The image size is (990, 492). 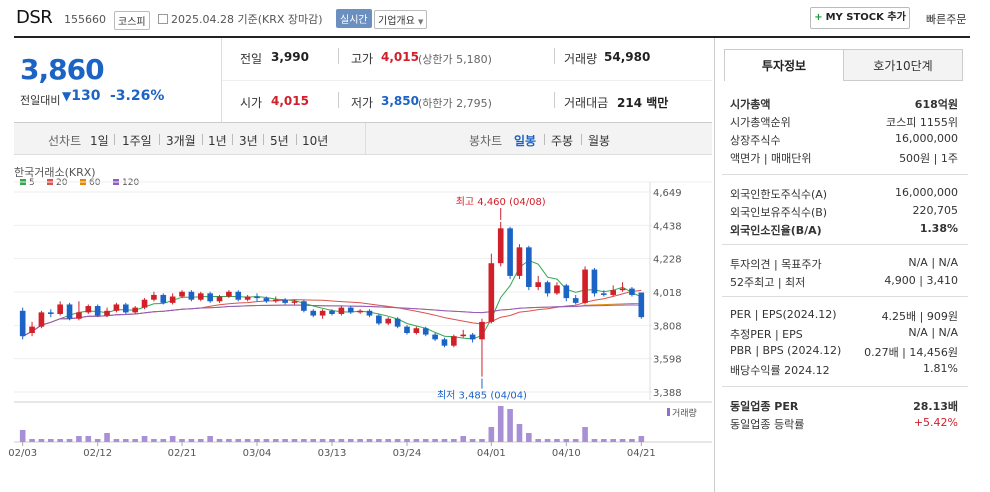 I want to click on info-label: 시가총액순위, so click(x=760, y=122).